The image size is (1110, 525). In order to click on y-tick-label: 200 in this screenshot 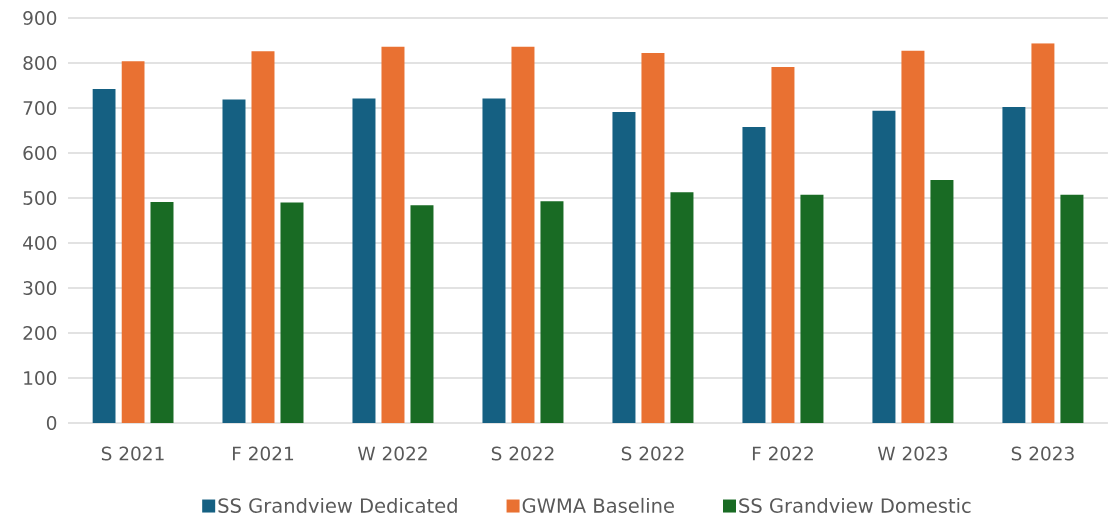, I will do `click(40, 332)`.